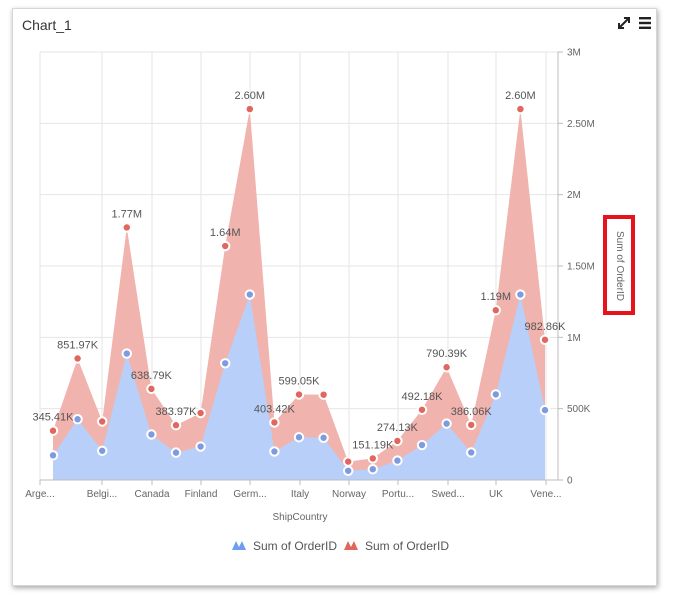  I want to click on x-tick-label: Italy, so click(300, 494).